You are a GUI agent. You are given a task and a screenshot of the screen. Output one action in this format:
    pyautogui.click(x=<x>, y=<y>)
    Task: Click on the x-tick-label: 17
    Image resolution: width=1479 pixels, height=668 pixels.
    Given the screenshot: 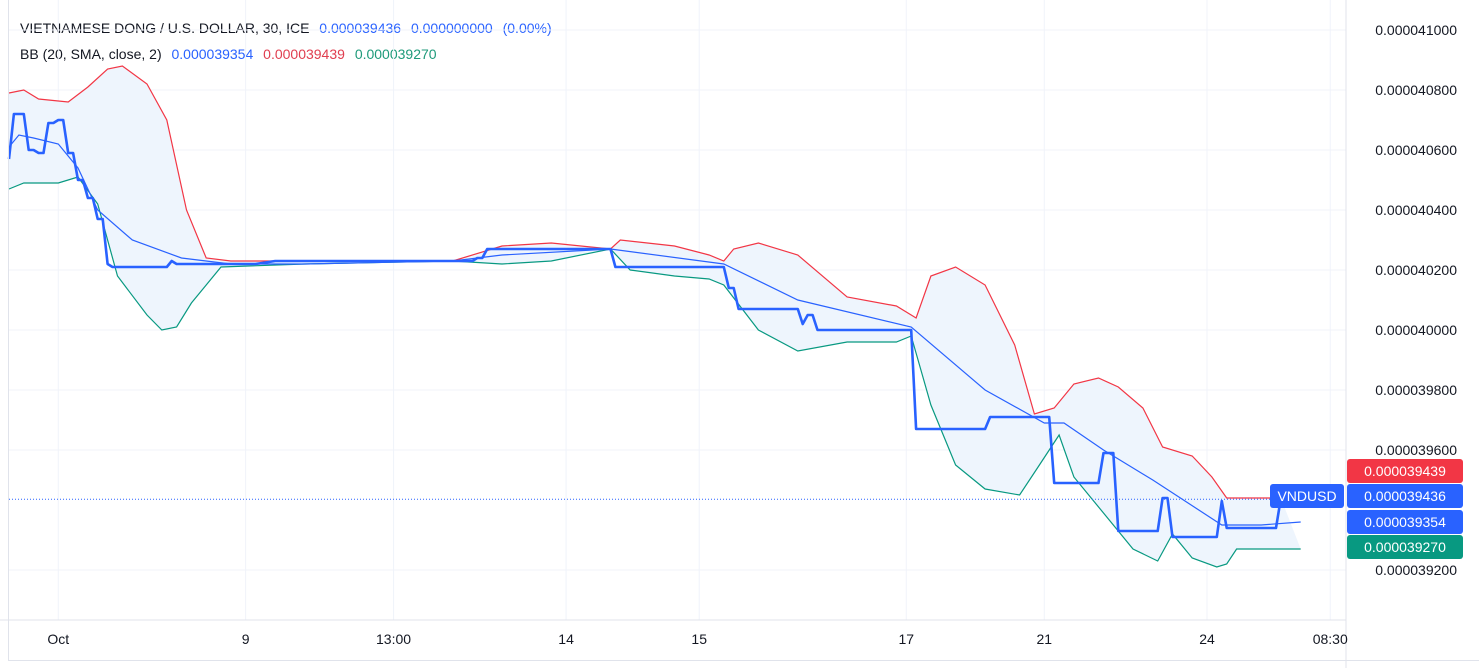 What is the action you would take?
    pyautogui.click(x=906, y=639)
    